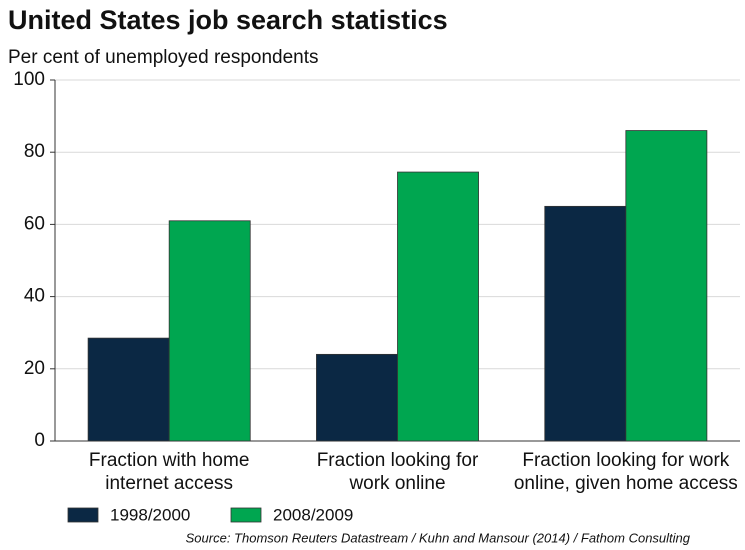 This screenshot has height=550, width=745. What do you see at coordinates (169, 472) in the screenshot?
I see `x-tick-label: Fraction with home internet access` at bounding box center [169, 472].